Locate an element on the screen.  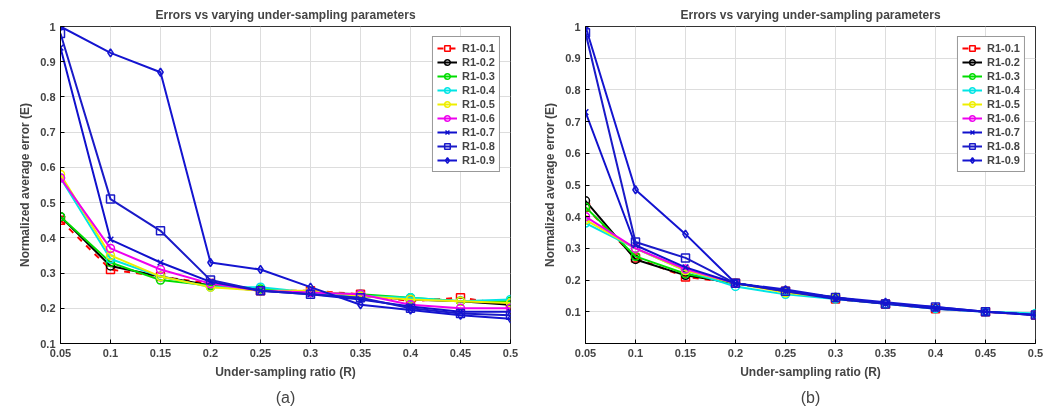
y-tick-label: 0.1 is located at coordinates (573, 311).